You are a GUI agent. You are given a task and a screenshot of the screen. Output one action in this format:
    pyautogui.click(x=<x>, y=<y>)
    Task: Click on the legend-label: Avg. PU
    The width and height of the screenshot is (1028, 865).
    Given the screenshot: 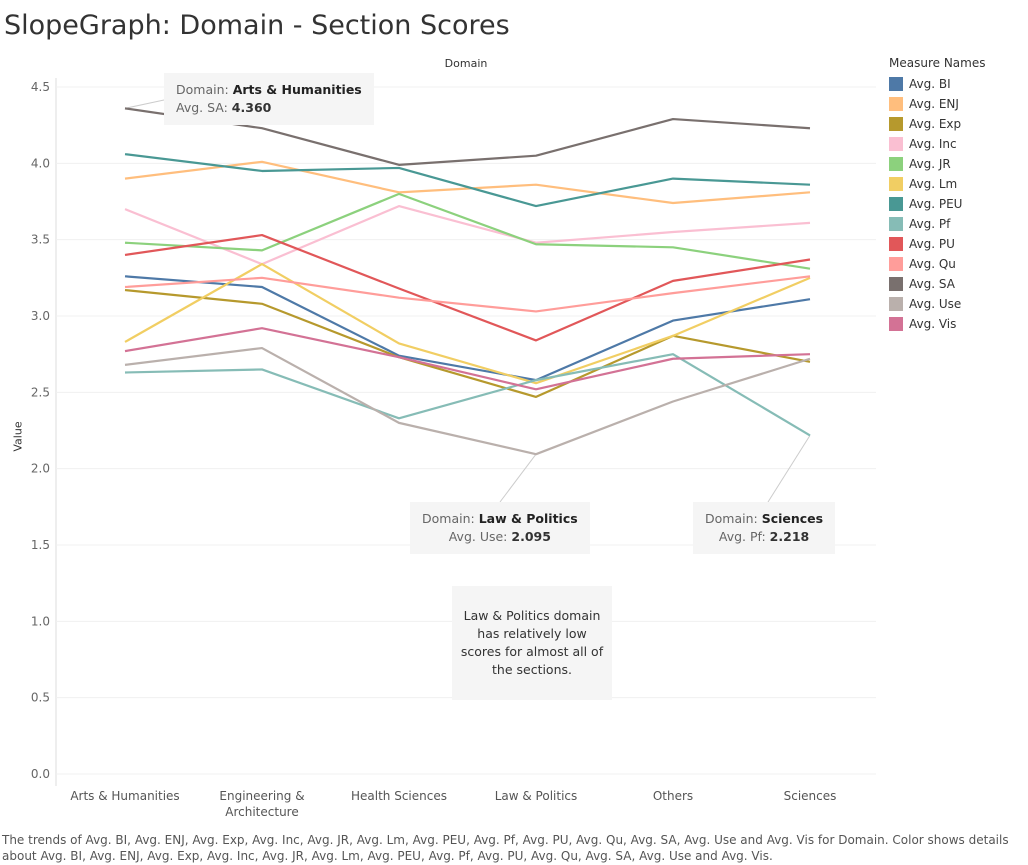 What is the action you would take?
    pyautogui.click(x=932, y=244)
    